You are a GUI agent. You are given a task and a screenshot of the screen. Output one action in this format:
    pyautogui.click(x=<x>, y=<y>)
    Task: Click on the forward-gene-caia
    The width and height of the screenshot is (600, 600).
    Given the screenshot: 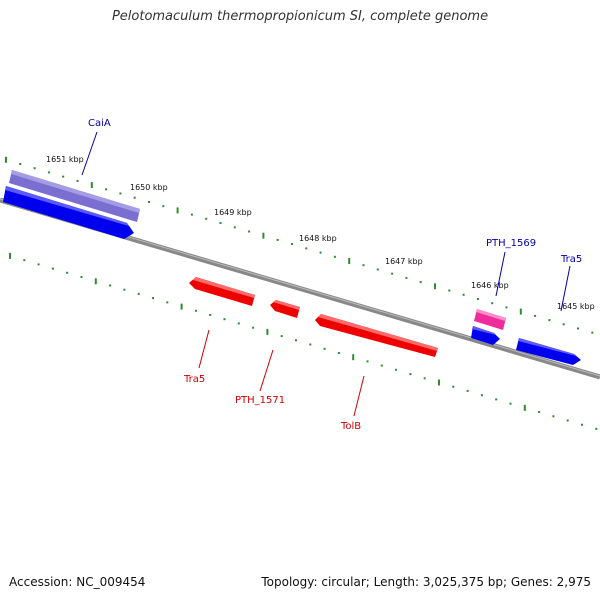 What is the action you would take?
    pyautogui.click(x=68, y=212)
    